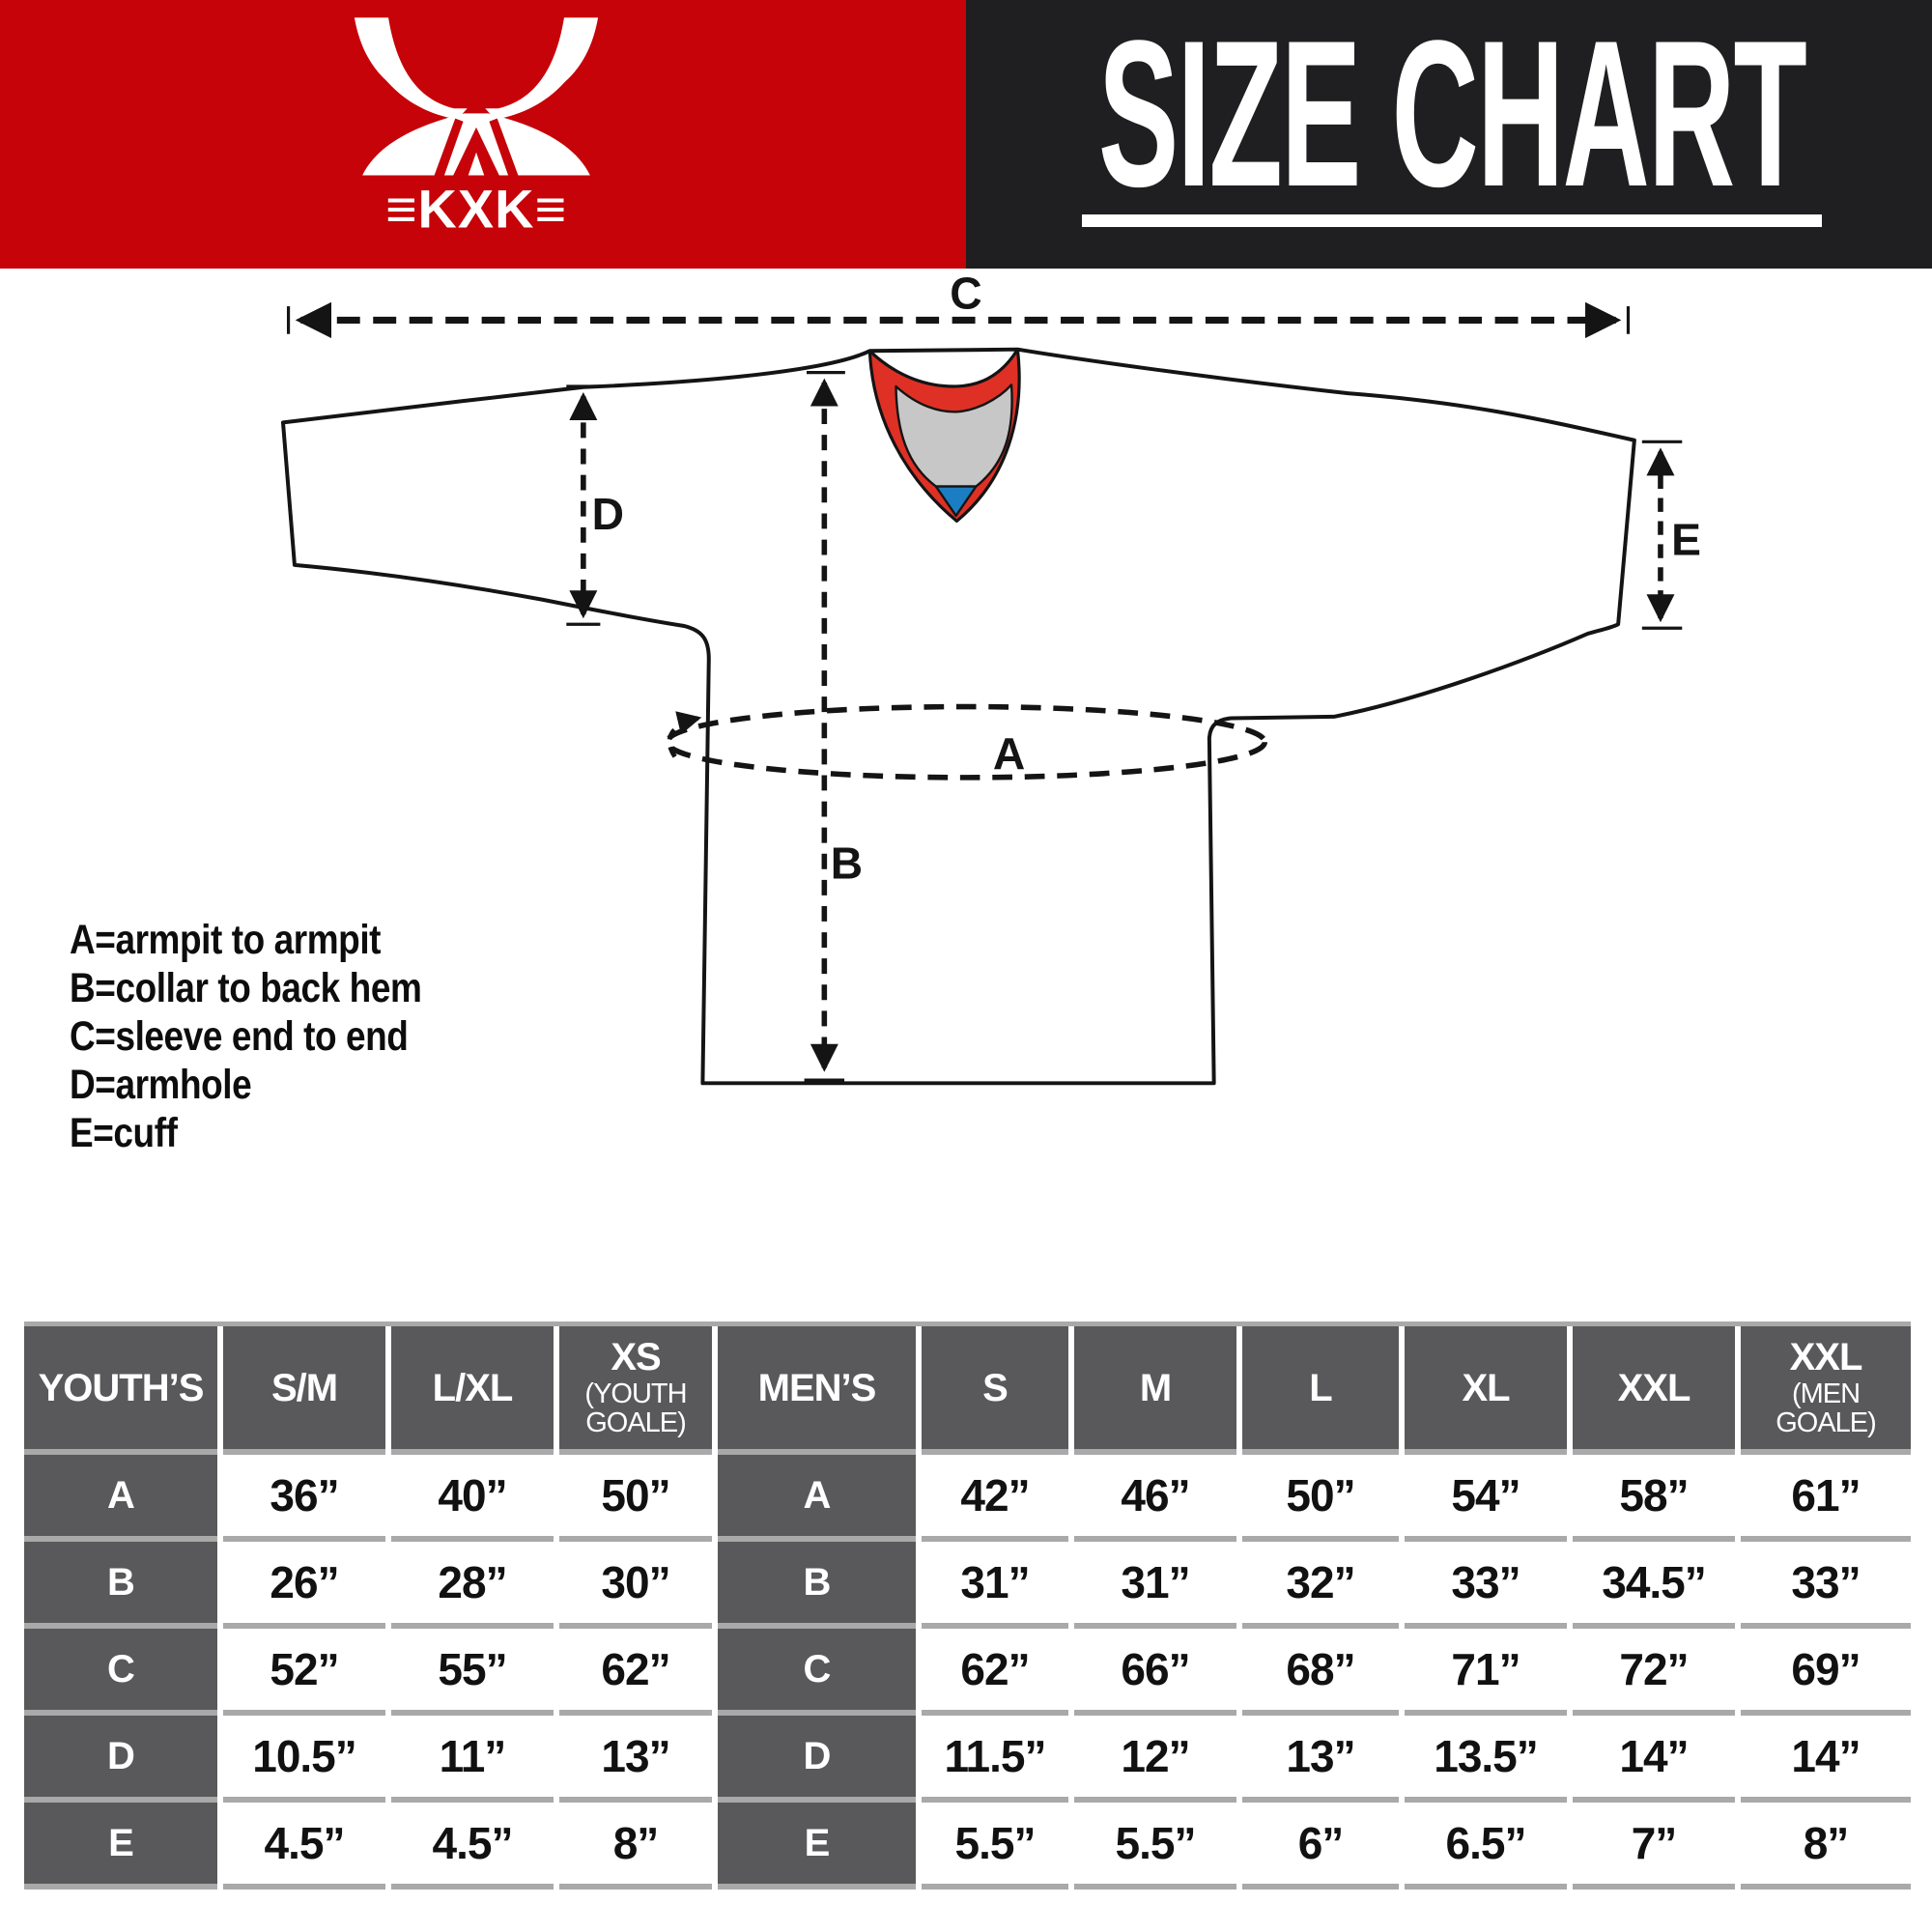 This screenshot has height=1932, width=1932. Describe the element at coordinates (1654, 1498) in the screenshot. I see `size-value-cell: 58”` at that location.